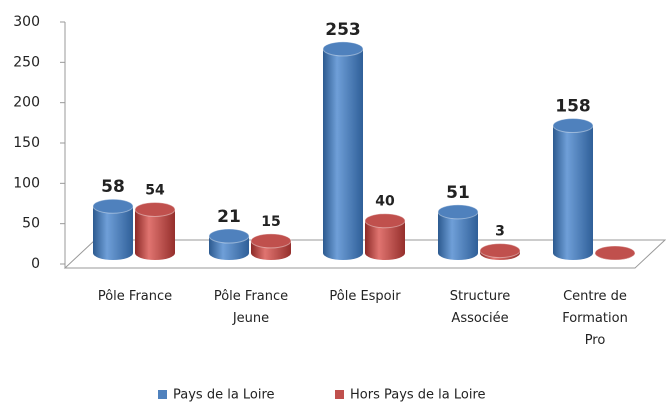 This screenshot has height=411, width=666. What do you see at coordinates (500, 232) in the screenshot?
I see `data-label: 3` at bounding box center [500, 232].